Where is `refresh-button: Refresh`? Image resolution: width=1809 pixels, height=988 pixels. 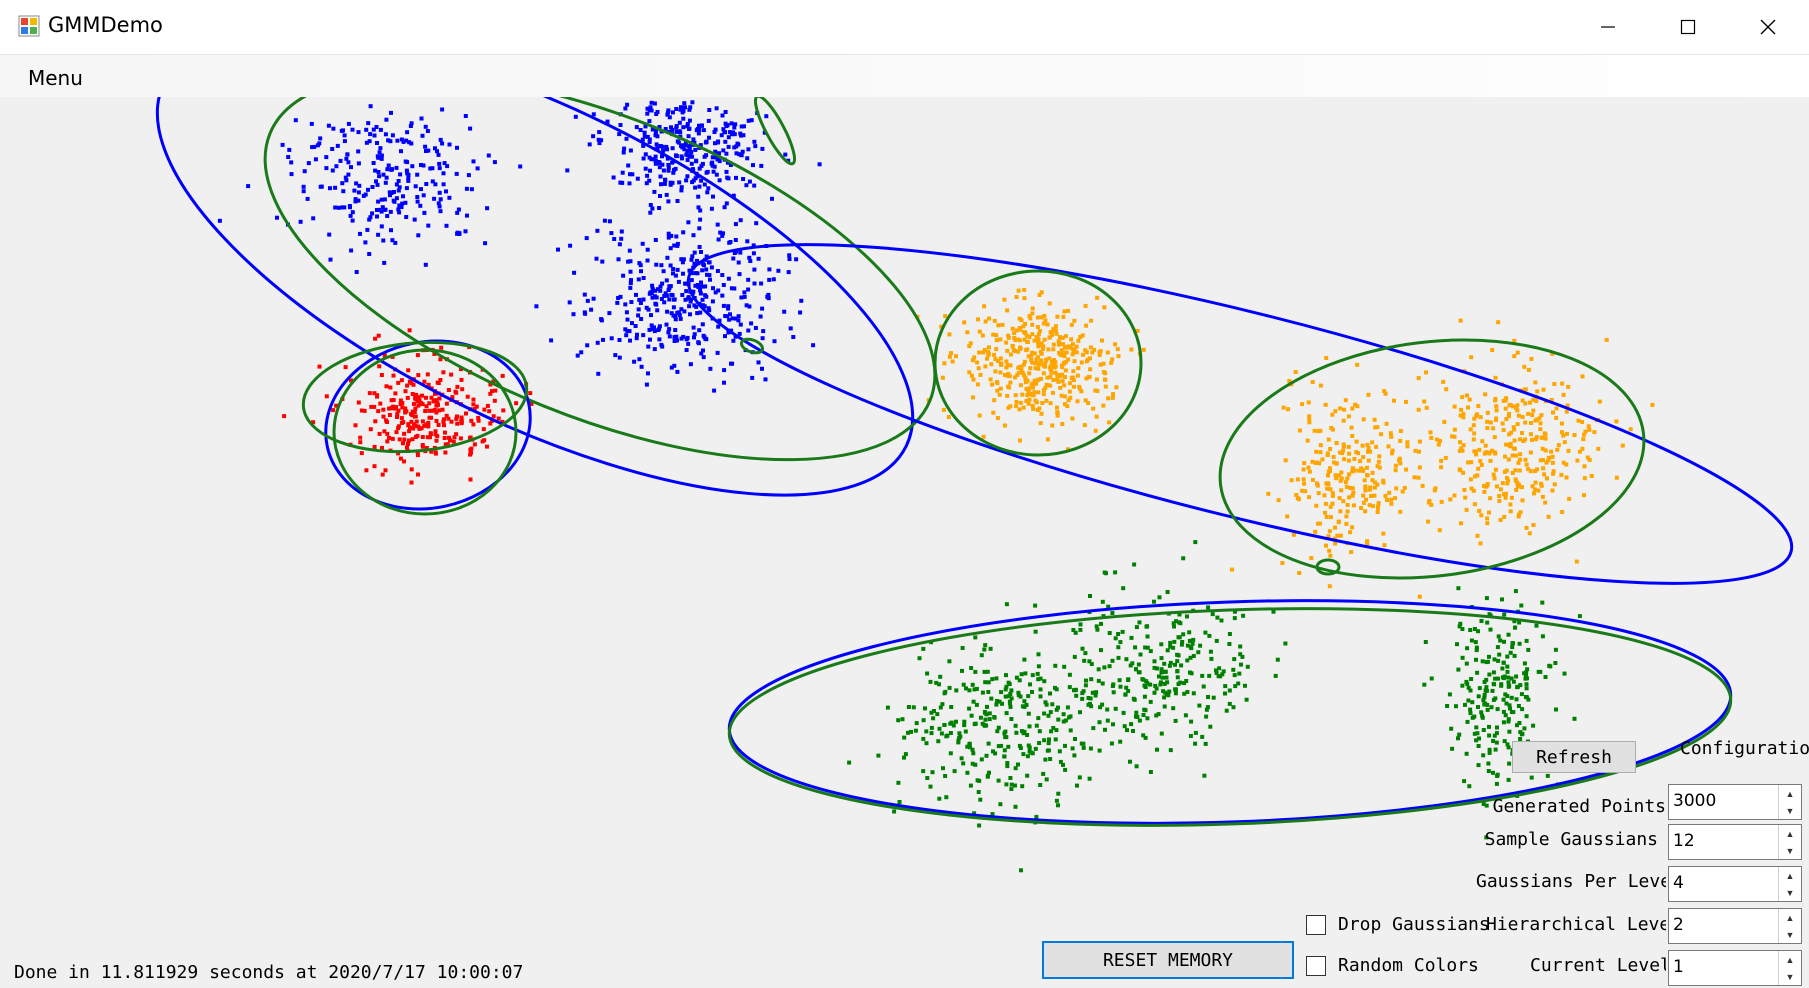 refresh-button: Refresh is located at coordinates (1574, 757).